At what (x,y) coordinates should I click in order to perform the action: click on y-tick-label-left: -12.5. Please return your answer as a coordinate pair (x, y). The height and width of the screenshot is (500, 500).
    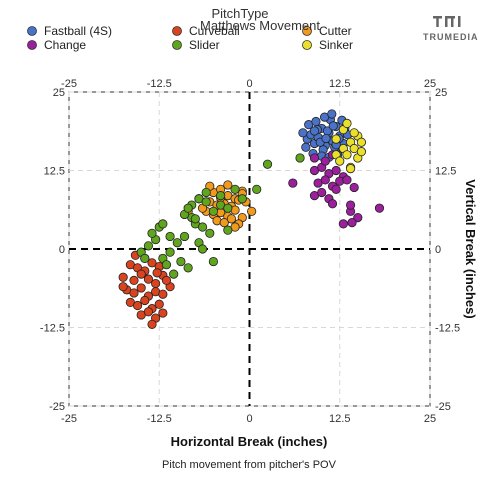
    Looking at the image, I should click on (52, 329).